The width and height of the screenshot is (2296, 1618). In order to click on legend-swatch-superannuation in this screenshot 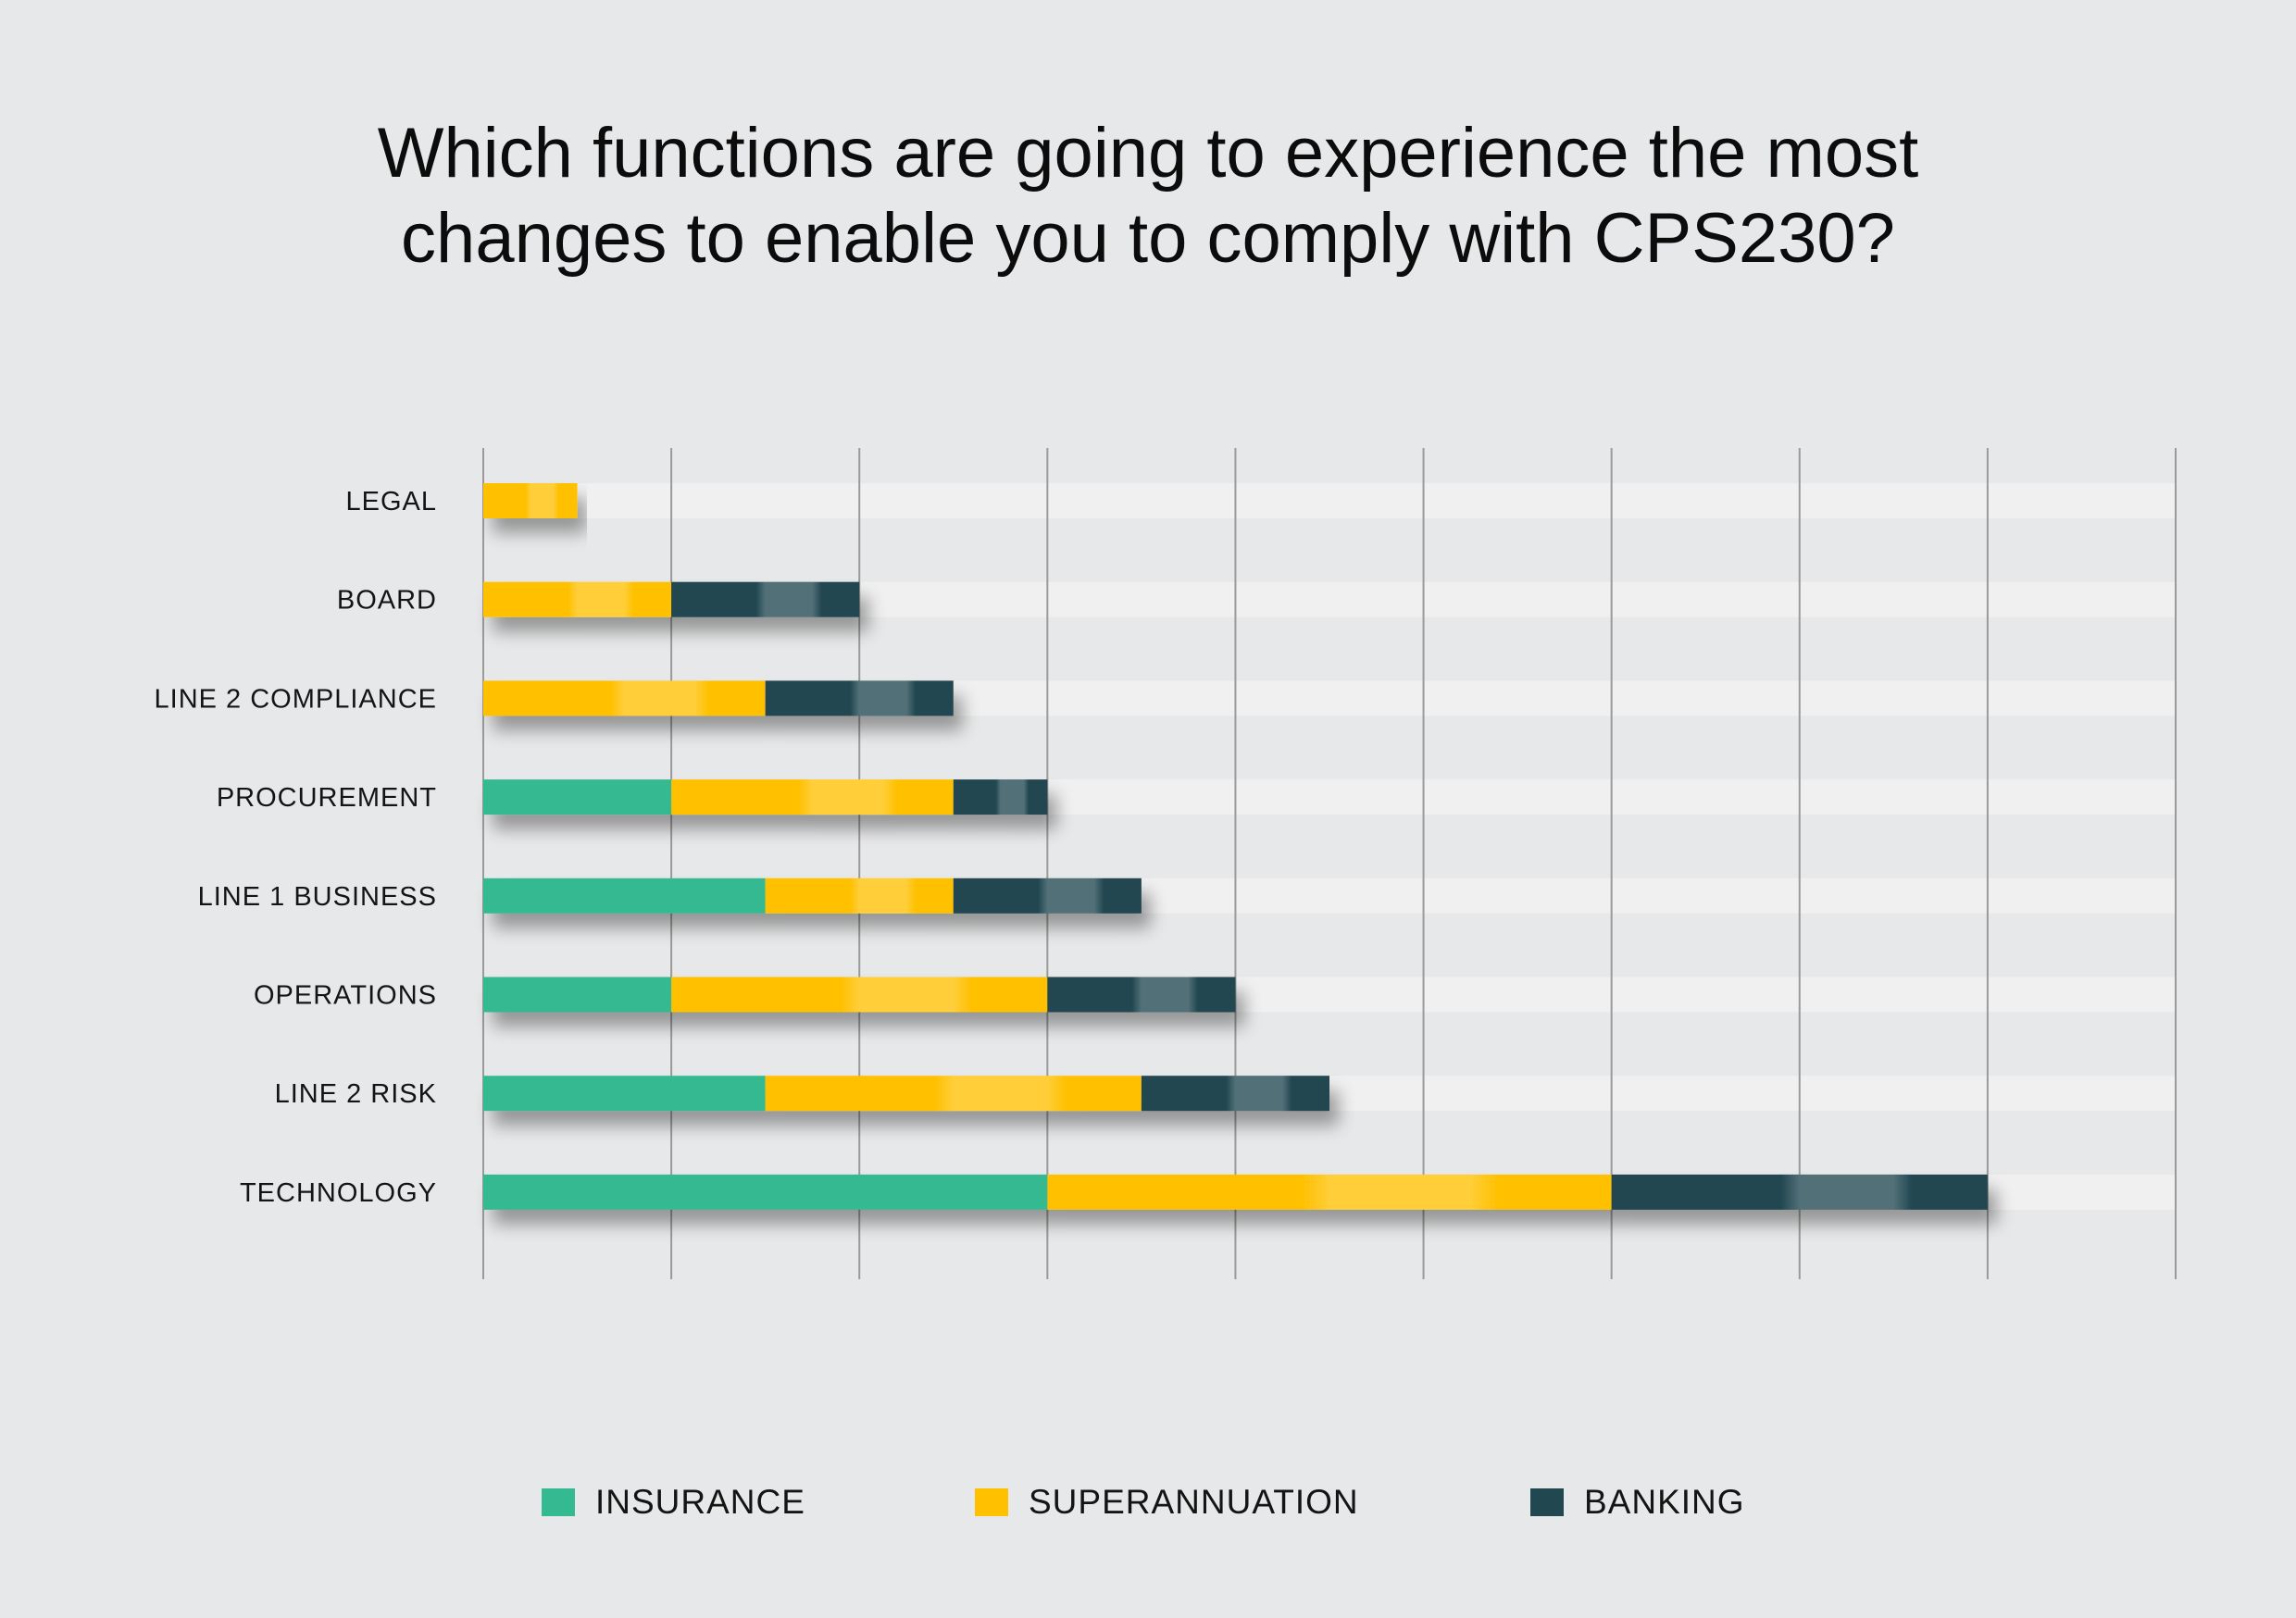, I will do `click(991, 1502)`.